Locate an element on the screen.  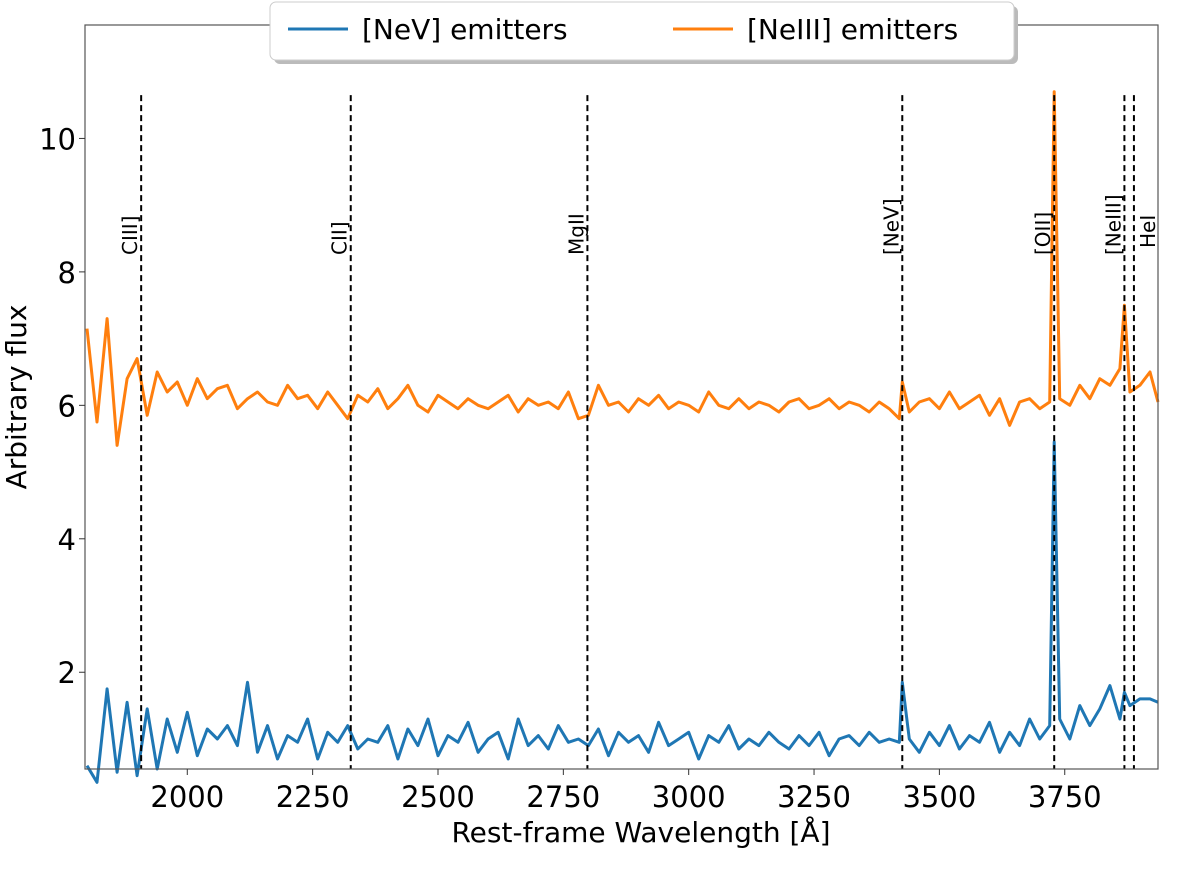
x-tick-label: 3750 is located at coordinates (1065, 797).